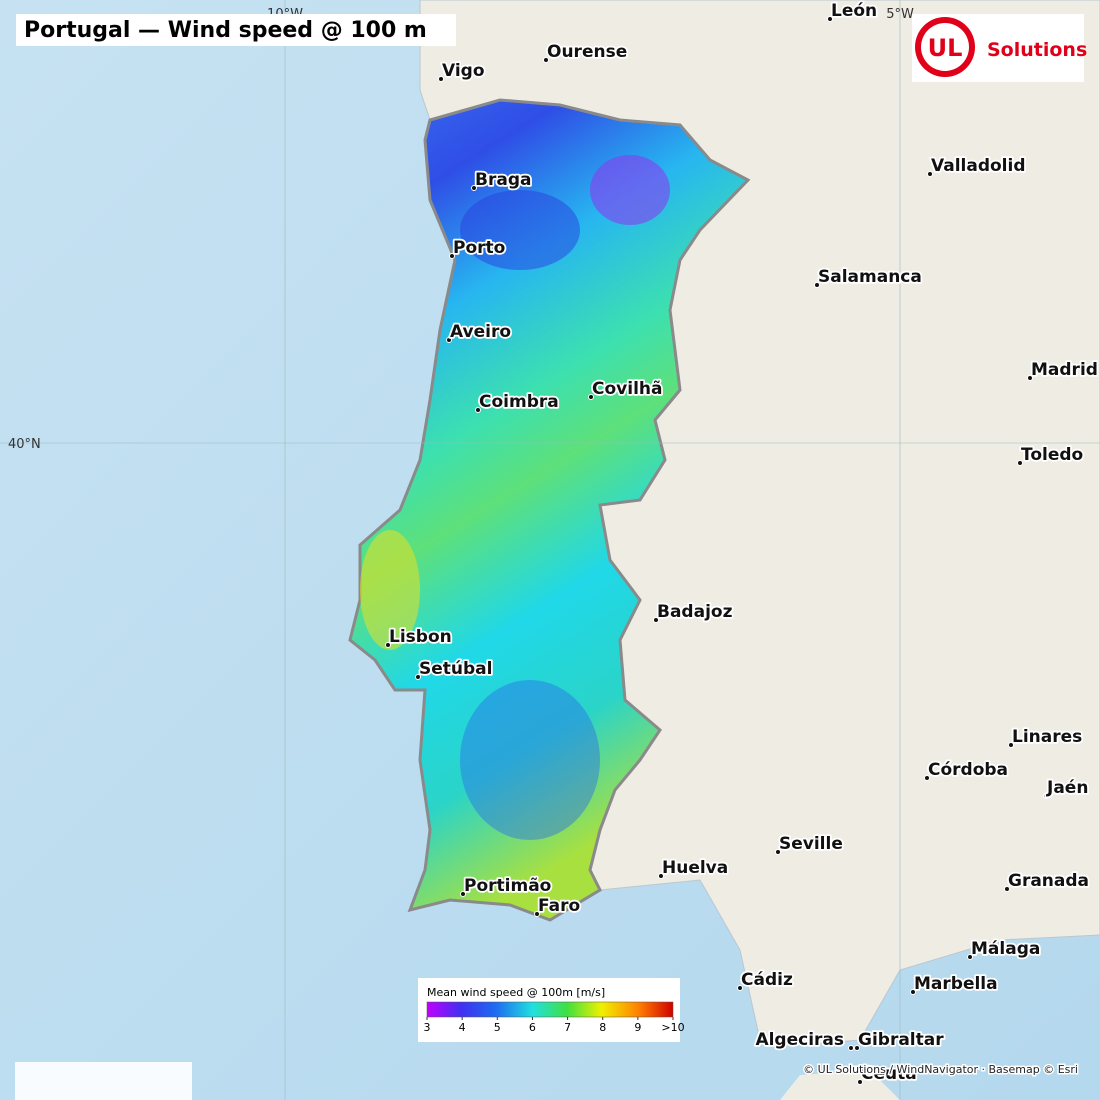 Image resolution: width=1100 pixels, height=1100 pixels. What do you see at coordinates (462, 1027) in the screenshot?
I see `legend-tick-label: 4` at bounding box center [462, 1027].